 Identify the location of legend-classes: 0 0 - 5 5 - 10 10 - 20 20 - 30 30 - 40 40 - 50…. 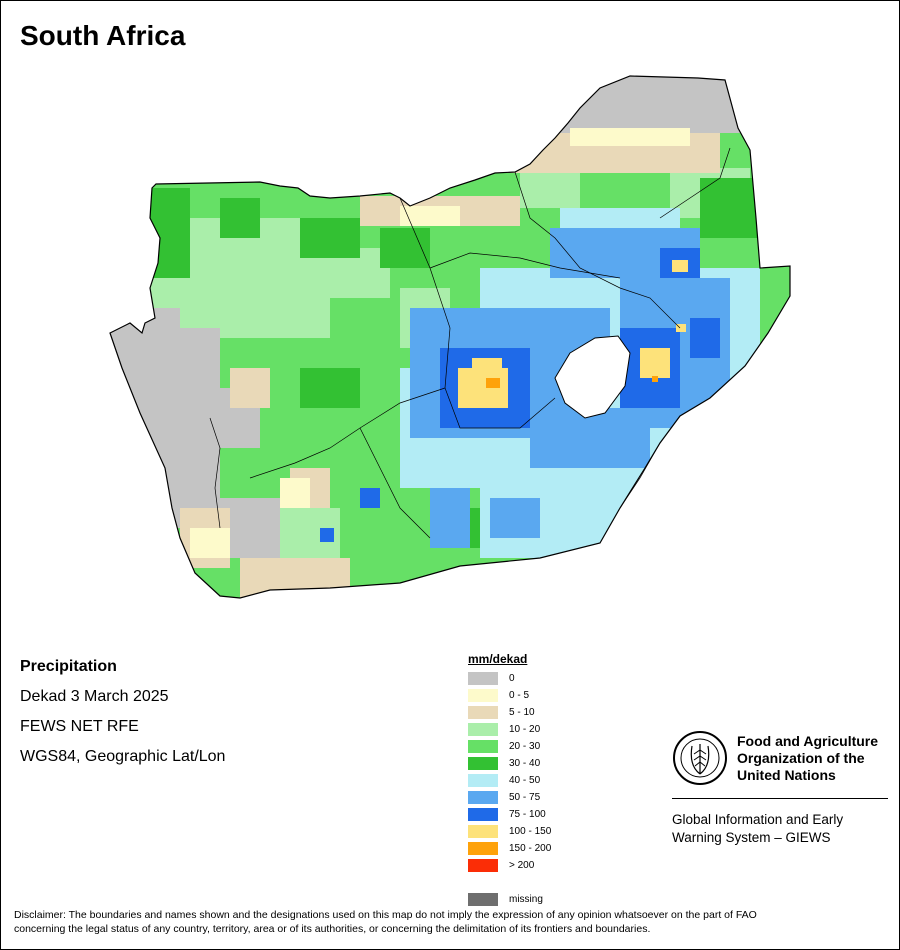
(509, 772).